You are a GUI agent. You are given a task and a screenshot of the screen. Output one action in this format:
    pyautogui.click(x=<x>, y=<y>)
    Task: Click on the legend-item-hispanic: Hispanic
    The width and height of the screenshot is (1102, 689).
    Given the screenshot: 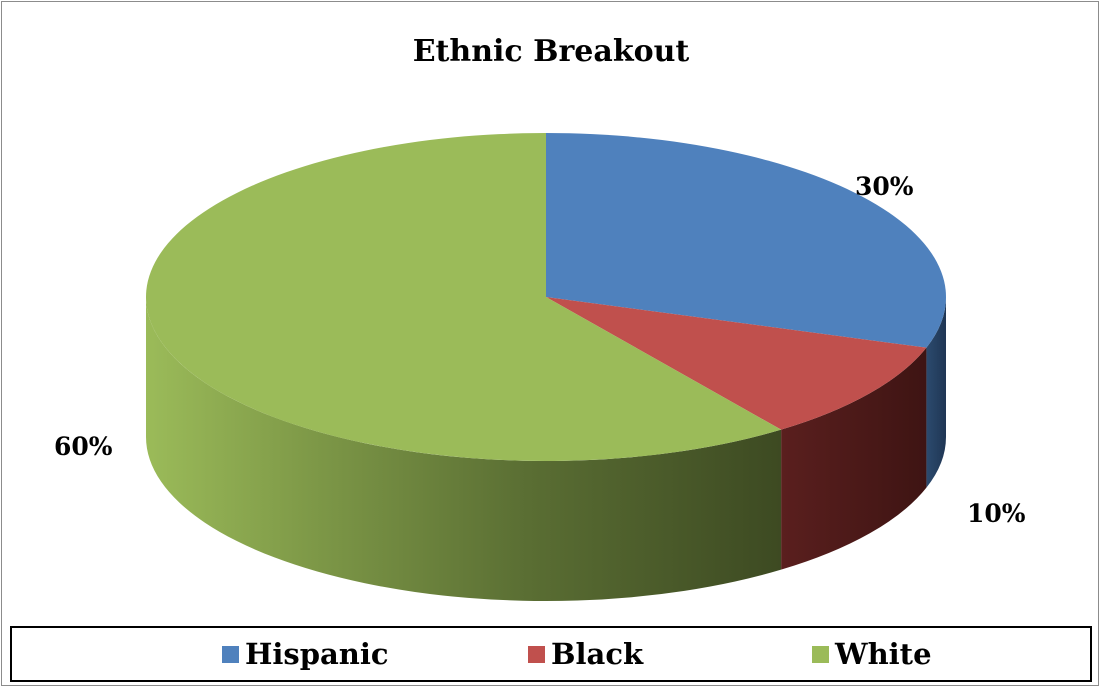 What is the action you would take?
    pyautogui.click(x=305, y=654)
    